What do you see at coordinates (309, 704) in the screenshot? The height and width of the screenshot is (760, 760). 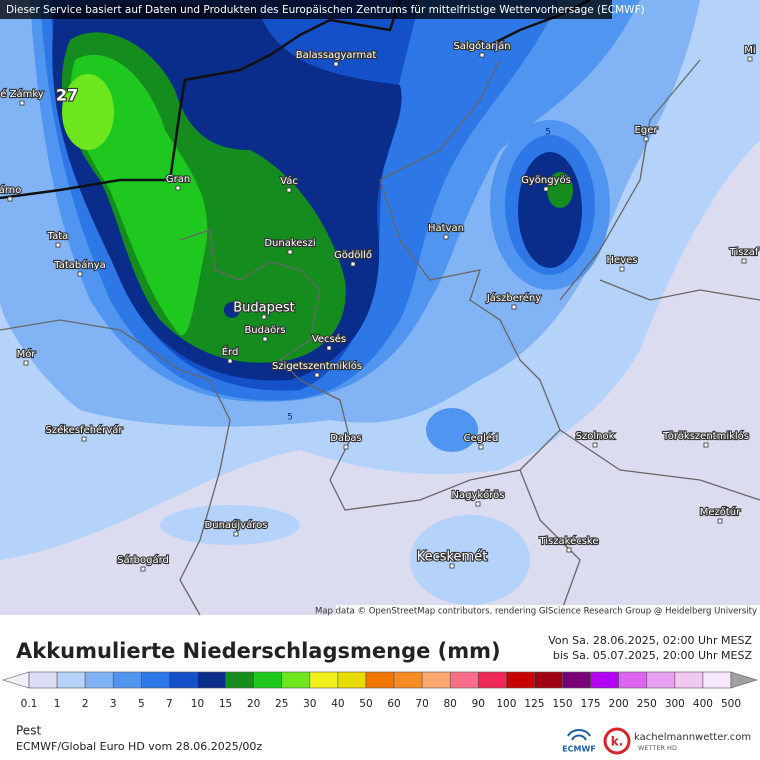 I see `scale-label: 30` at bounding box center [309, 704].